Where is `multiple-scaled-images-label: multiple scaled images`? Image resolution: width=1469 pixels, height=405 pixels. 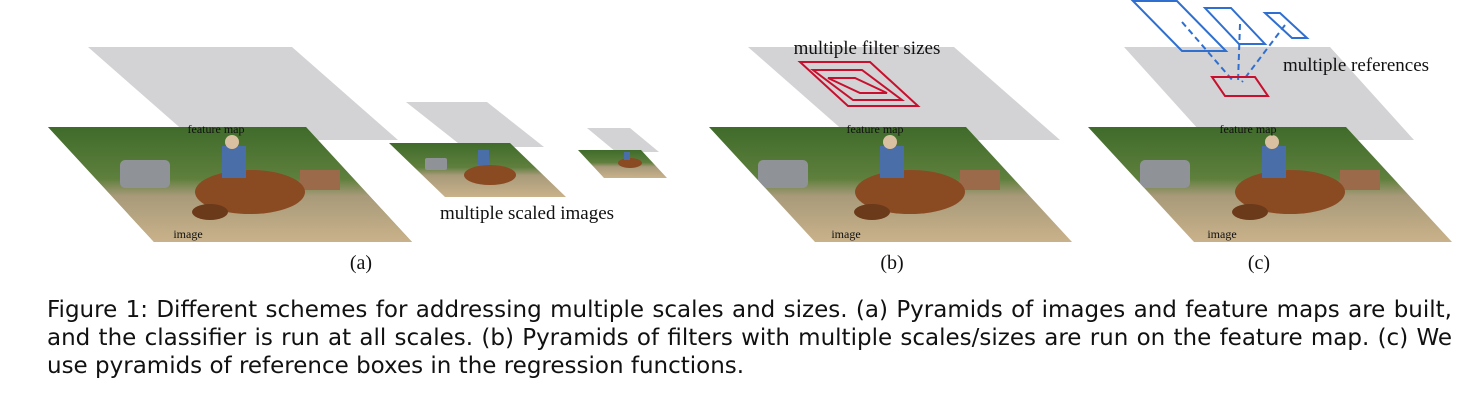
multiple-scaled-images-label: multiple scaled images is located at coordinates (527, 213).